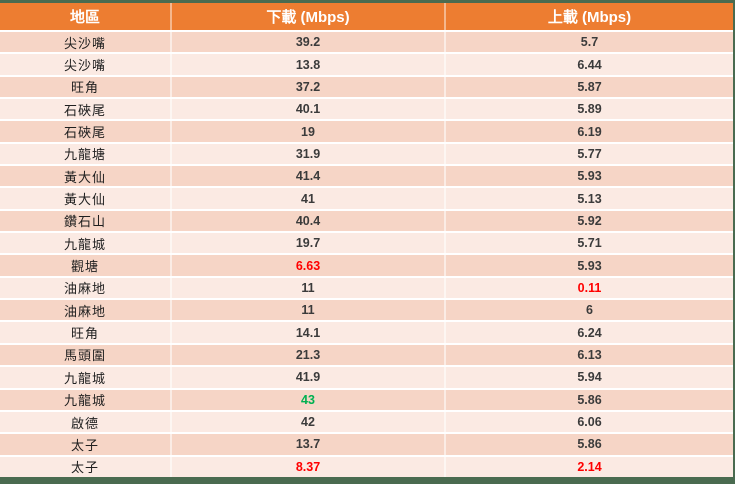 The height and width of the screenshot is (484, 735). I want to click on table-row: 油麻地 11 6, so click(366, 309).